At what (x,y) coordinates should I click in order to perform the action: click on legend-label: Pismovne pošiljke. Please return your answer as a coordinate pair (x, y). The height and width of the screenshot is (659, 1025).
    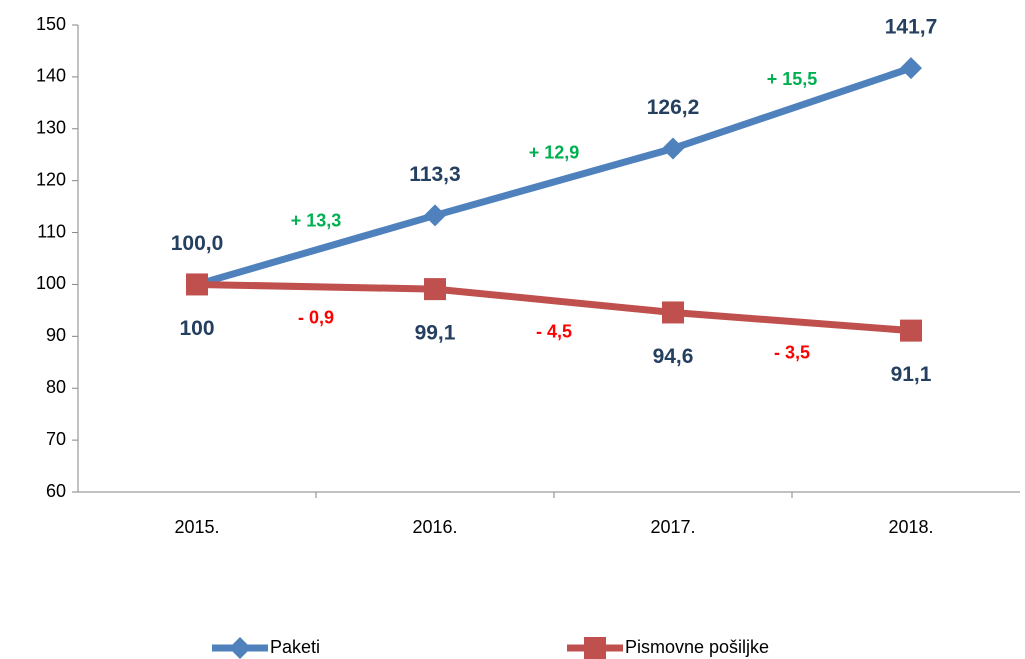
    Looking at the image, I should click on (697, 647).